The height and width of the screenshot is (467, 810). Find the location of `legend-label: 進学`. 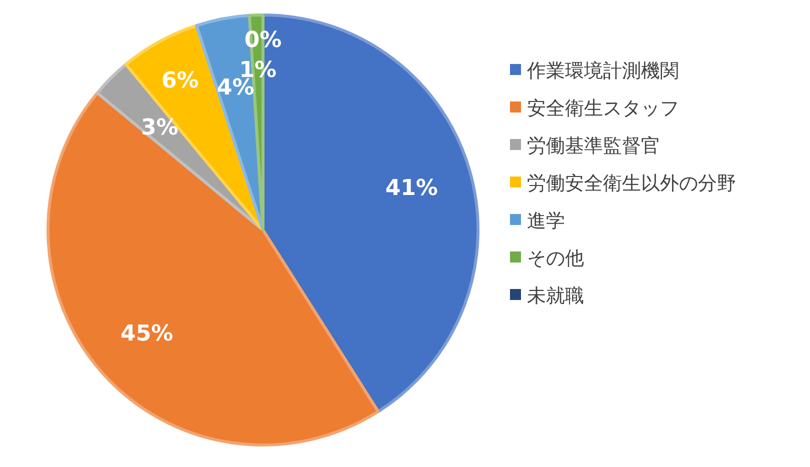

legend-label: 進学 is located at coordinates (546, 221).